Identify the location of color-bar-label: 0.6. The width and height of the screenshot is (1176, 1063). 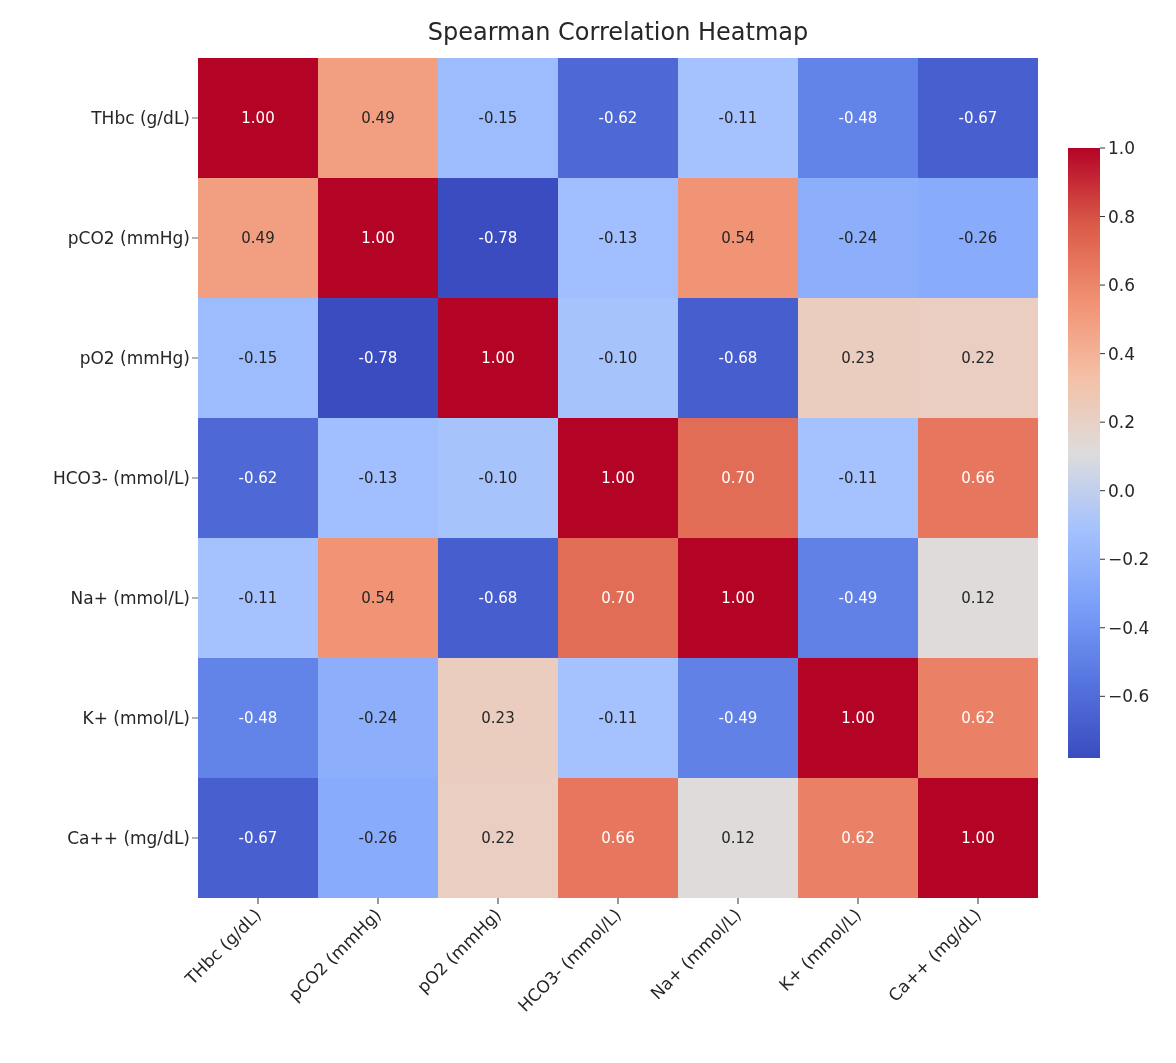
(1122, 285).